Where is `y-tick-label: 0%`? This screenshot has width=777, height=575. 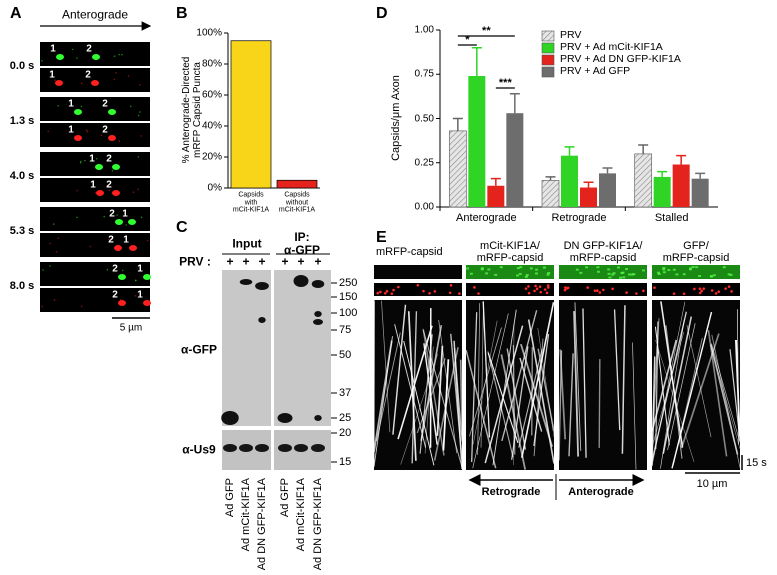 y-tick-label: 0% is located at coordinates (214, 188).